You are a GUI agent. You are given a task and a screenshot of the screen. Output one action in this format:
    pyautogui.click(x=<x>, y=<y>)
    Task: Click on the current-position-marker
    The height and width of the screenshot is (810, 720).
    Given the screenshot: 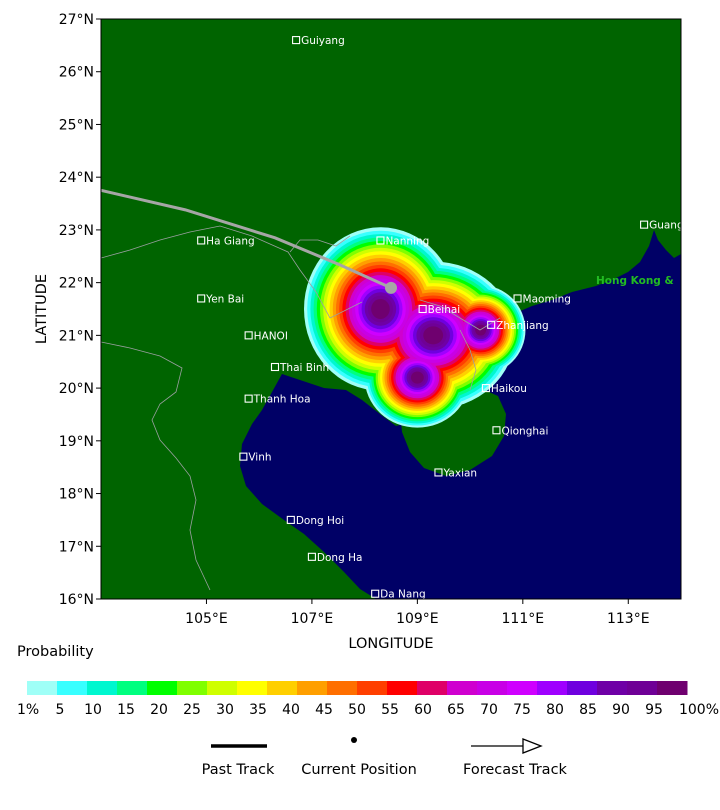 What is the action you would take?
    pyautogui.click(x=391, y=287)
    